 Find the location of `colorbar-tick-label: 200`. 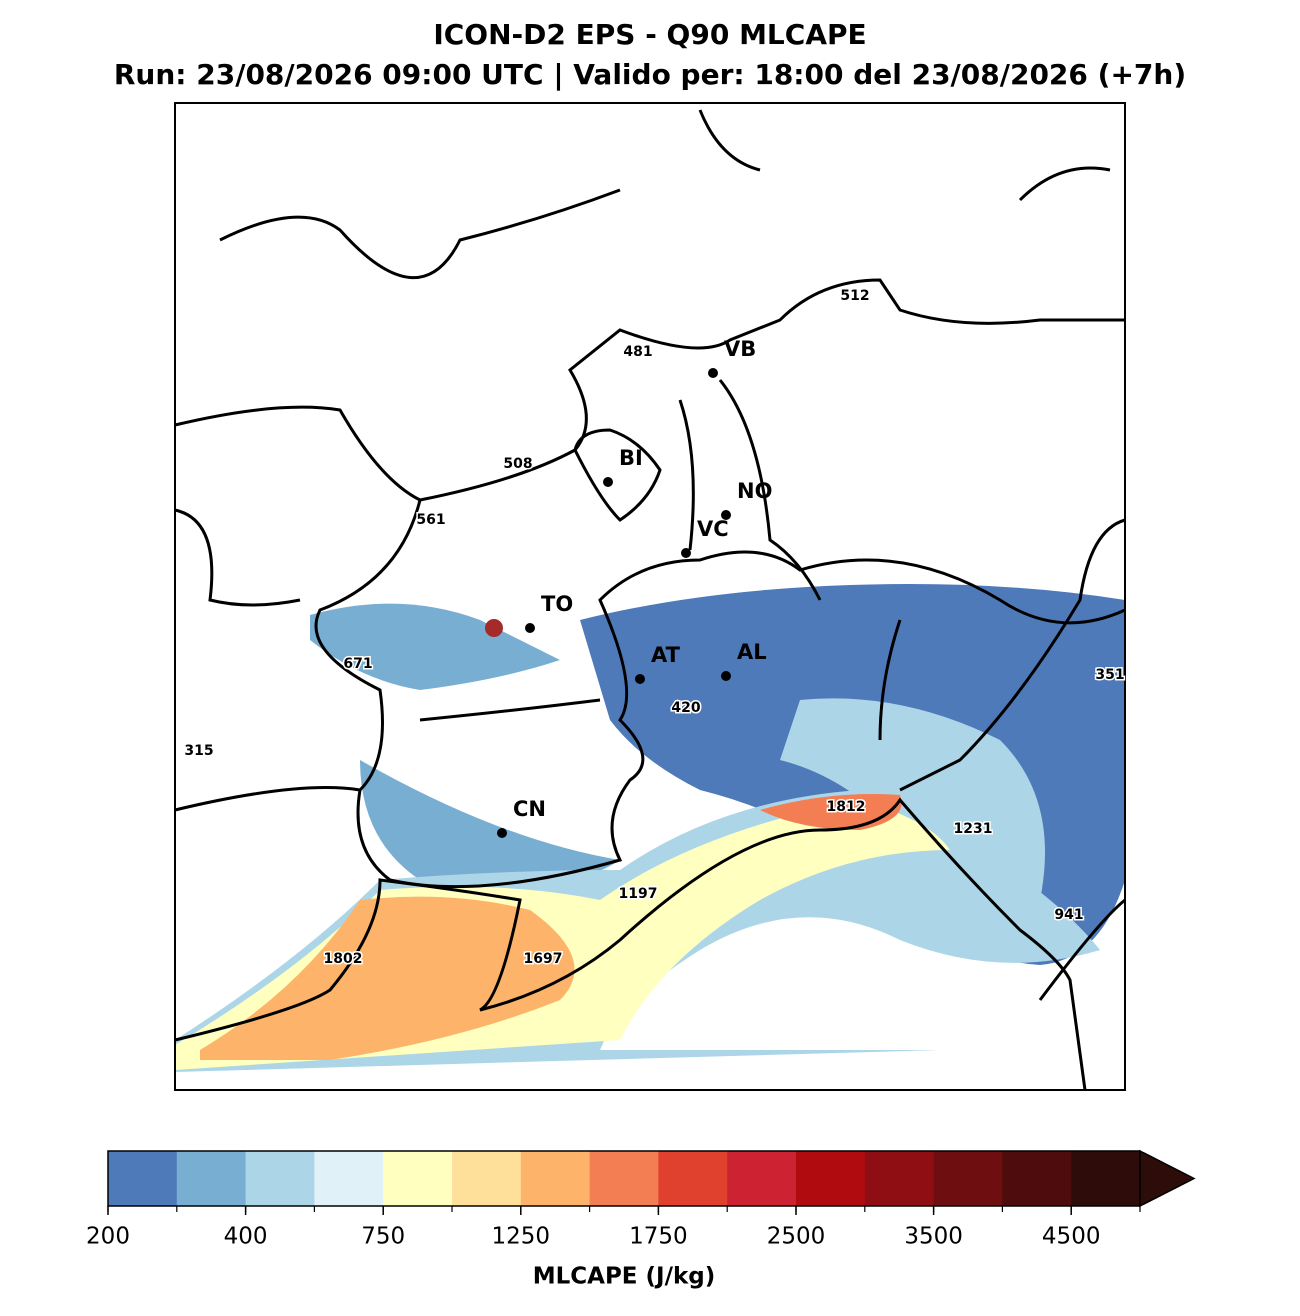

colorbar-tick-label: 200 is located at coordinates (108, 1237).